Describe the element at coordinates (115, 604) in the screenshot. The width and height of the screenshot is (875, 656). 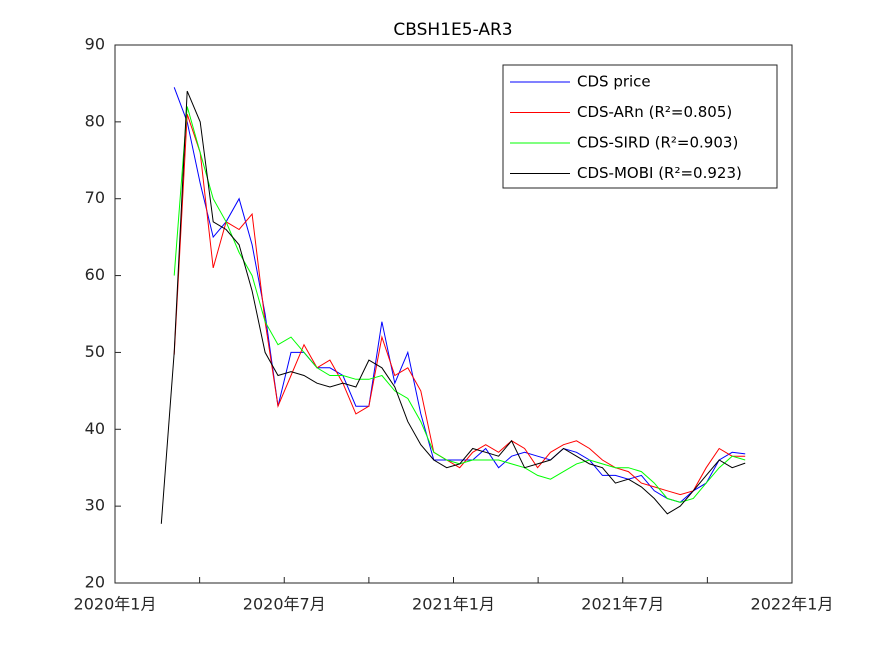
I see `x-tick-label: 2020年1月` at that location.